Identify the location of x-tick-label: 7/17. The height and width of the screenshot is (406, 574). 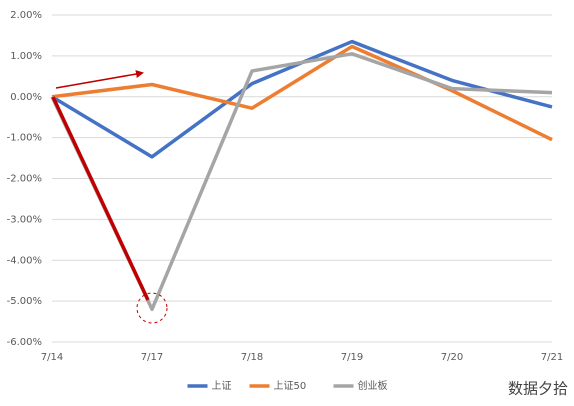
(152, 357).